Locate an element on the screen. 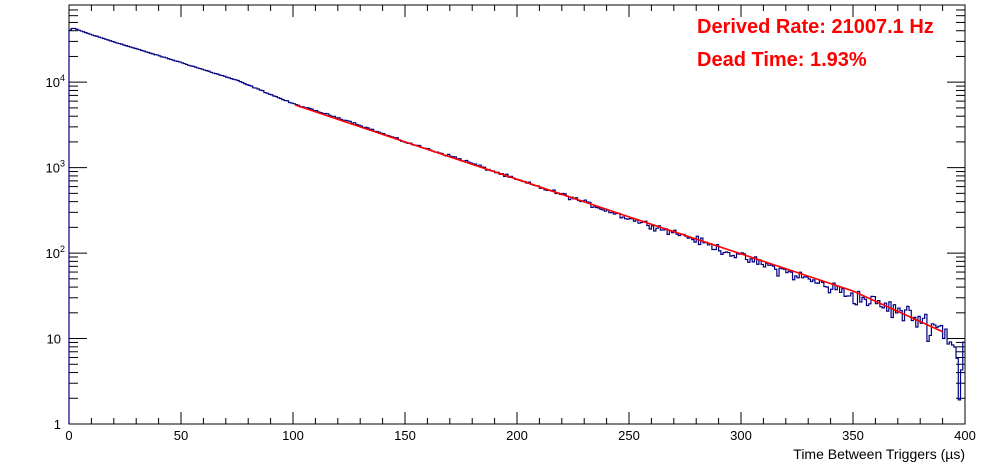  x-tick-label: 0 is located at coordinates (68, 435).